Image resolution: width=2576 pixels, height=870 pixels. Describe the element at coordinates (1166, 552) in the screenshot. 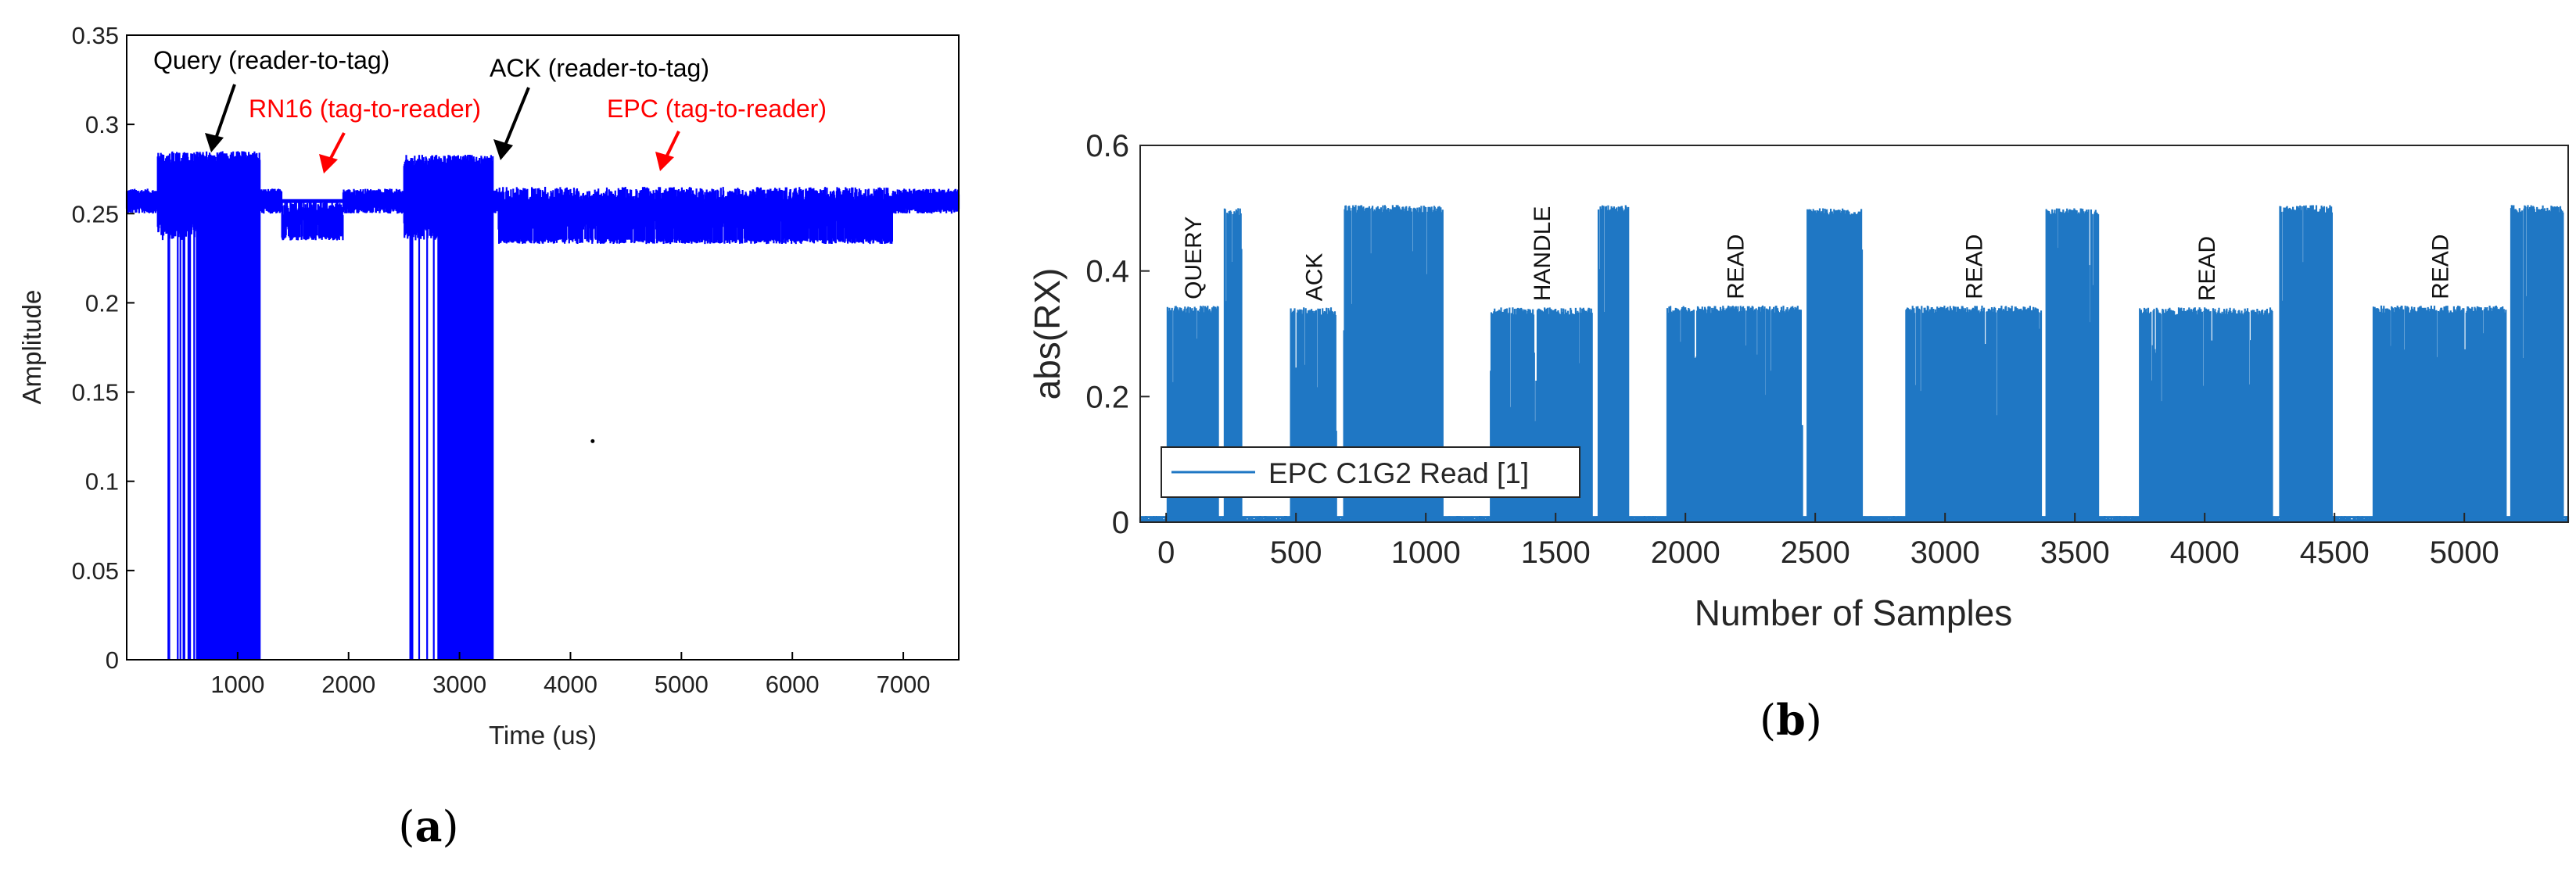

I see `panel-b-x-tick-label: 0` at that location.